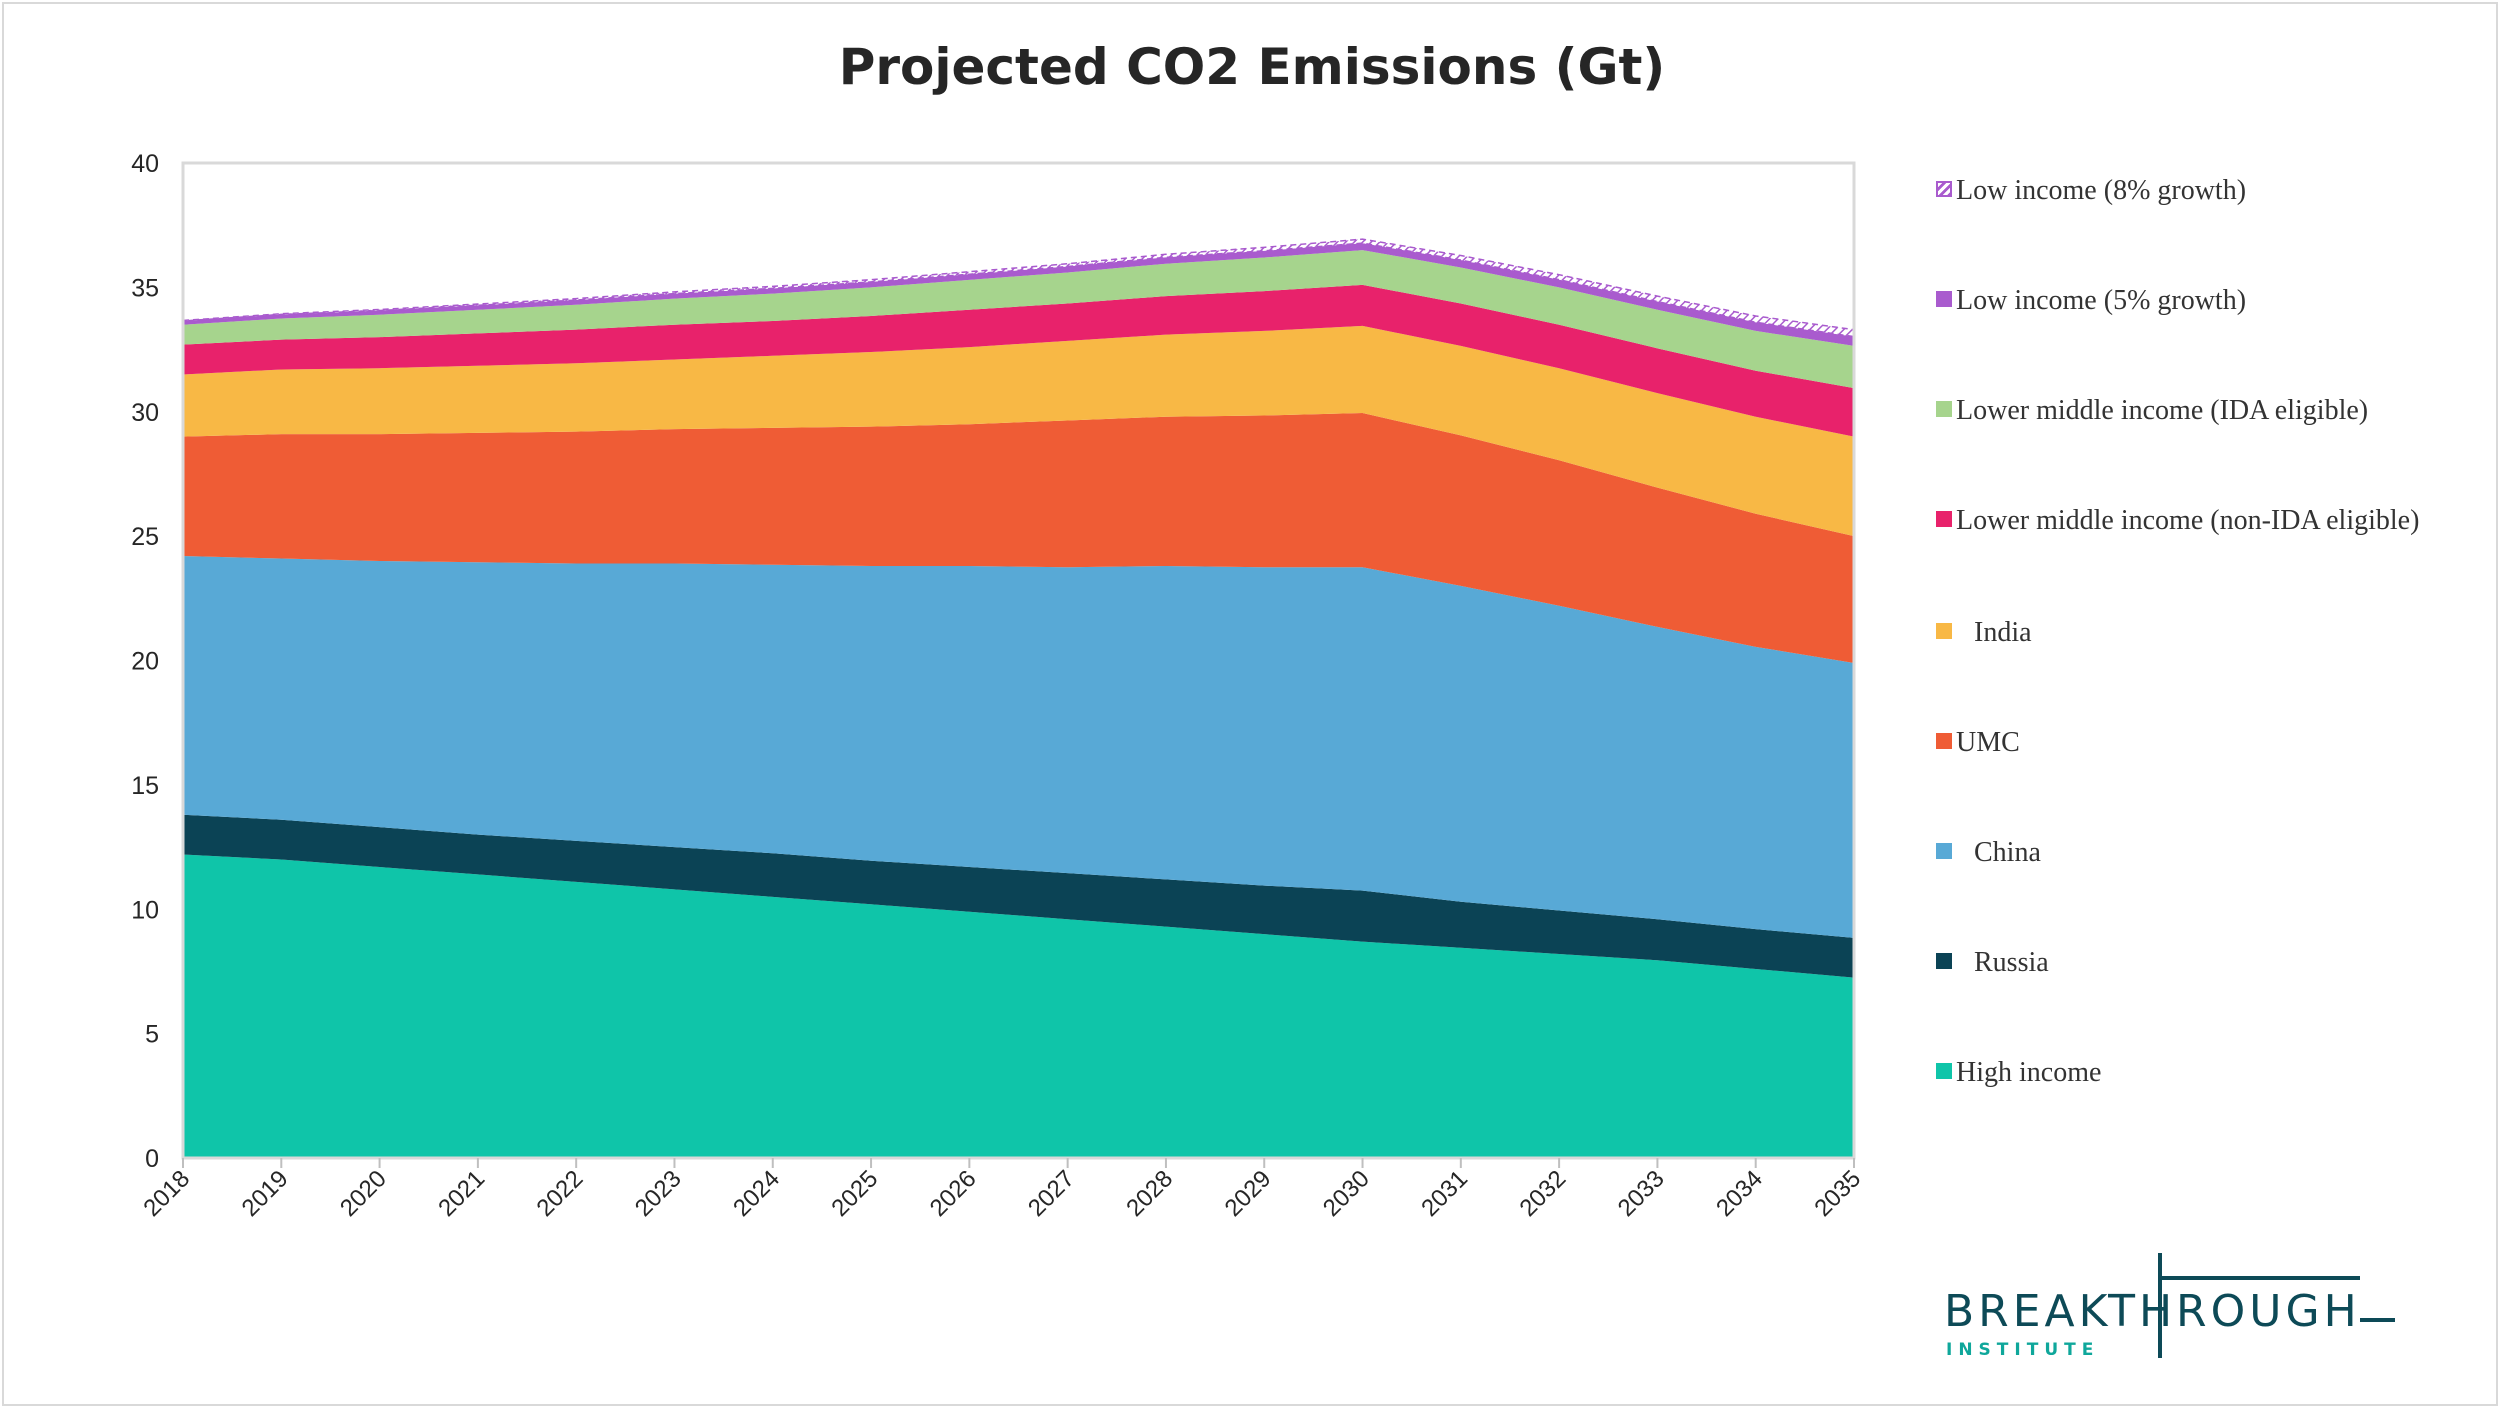 Image resolution: width=2504 pixels, height=1410 pixels. I want to click on y-tick-label: 25, so click(145, 537).